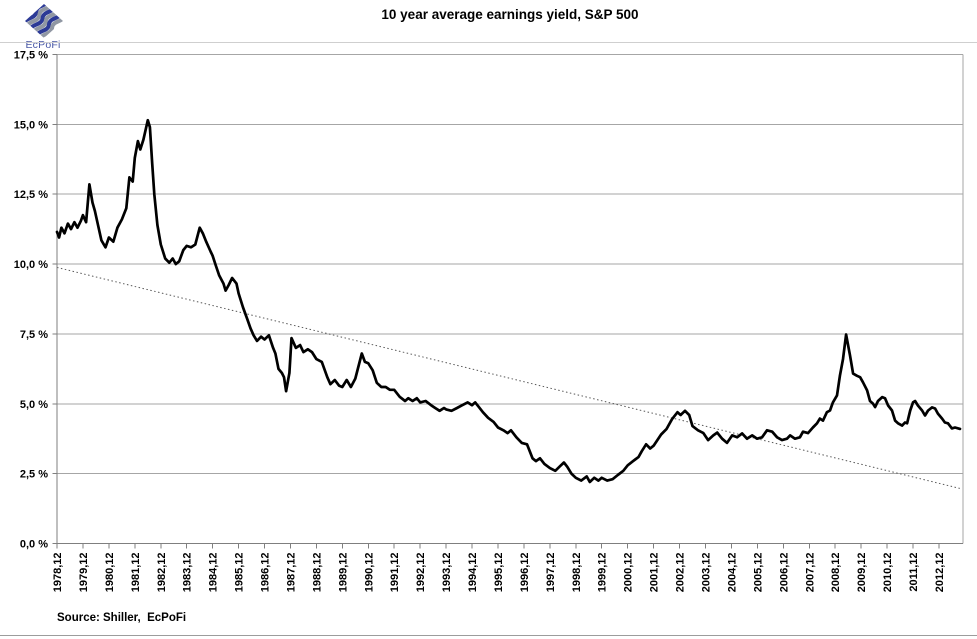 This screenshot has width=977, height=639. What do you see at coordinates (317, 573) in the screenshot?
I see `x-tick-label: 1988,12` at bounding box center [317, 573].